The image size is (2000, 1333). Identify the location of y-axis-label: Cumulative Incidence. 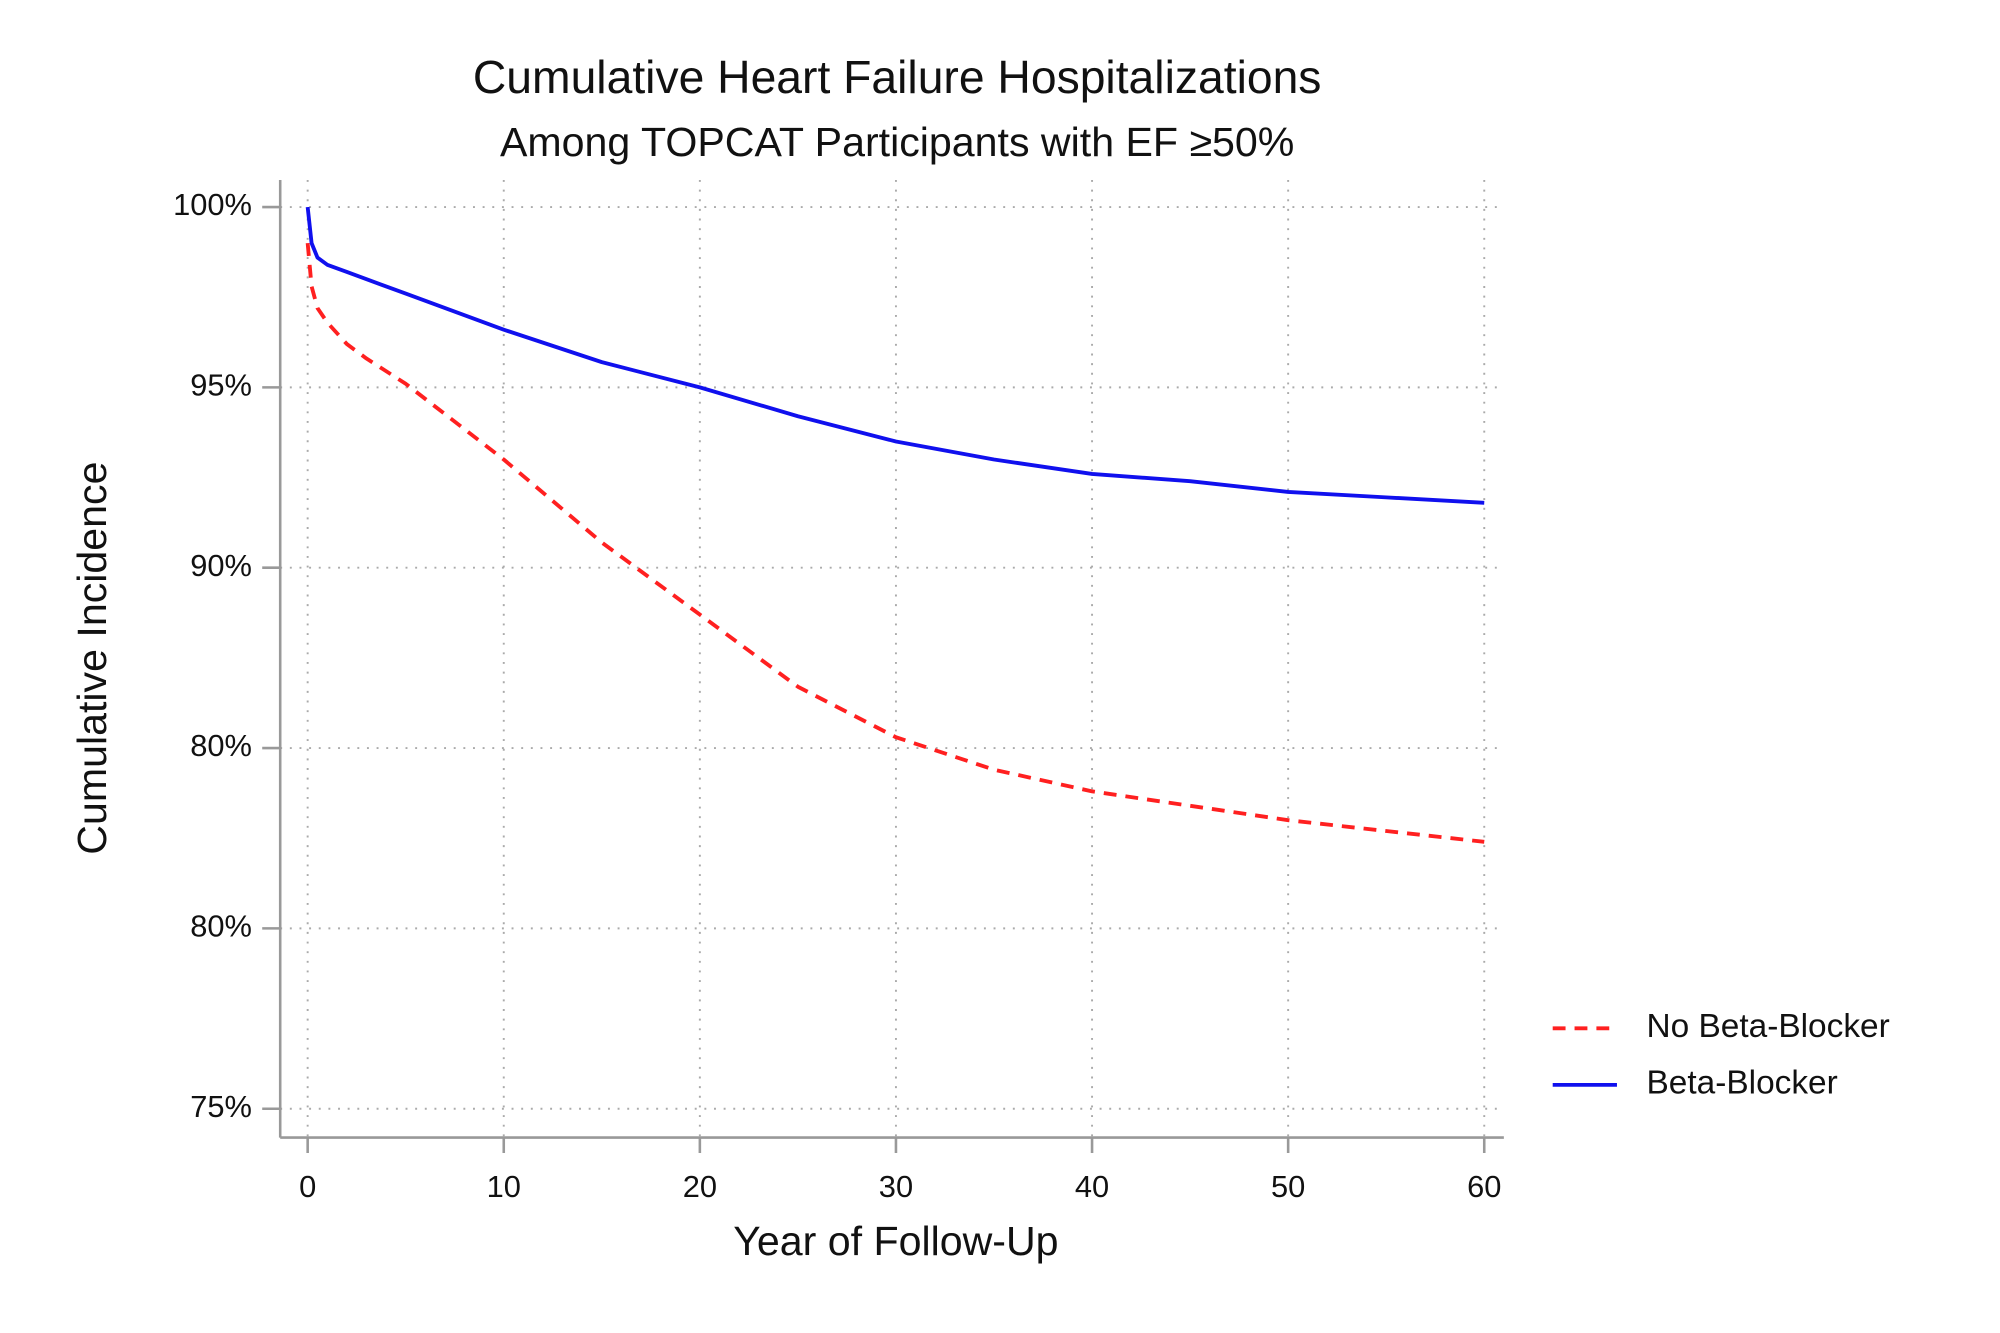
(92, 658).